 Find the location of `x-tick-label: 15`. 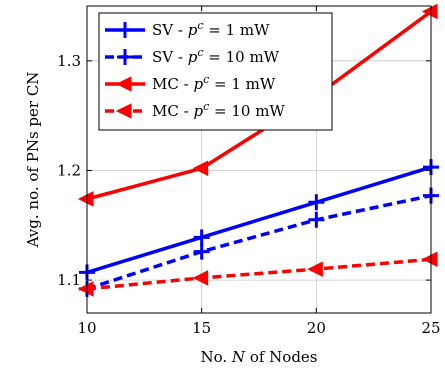

x-tick-label: 15 is located at coordinates (201, 328).